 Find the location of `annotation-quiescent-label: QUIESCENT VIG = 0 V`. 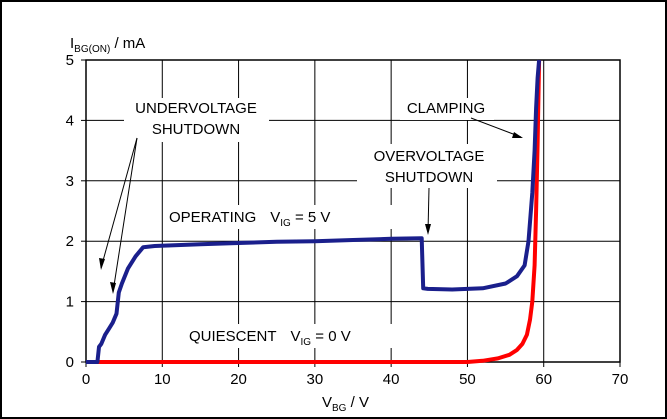

annotation-quiescent-label: QUIESCENT VIG = 0 V is located at coordinates (270, 338).